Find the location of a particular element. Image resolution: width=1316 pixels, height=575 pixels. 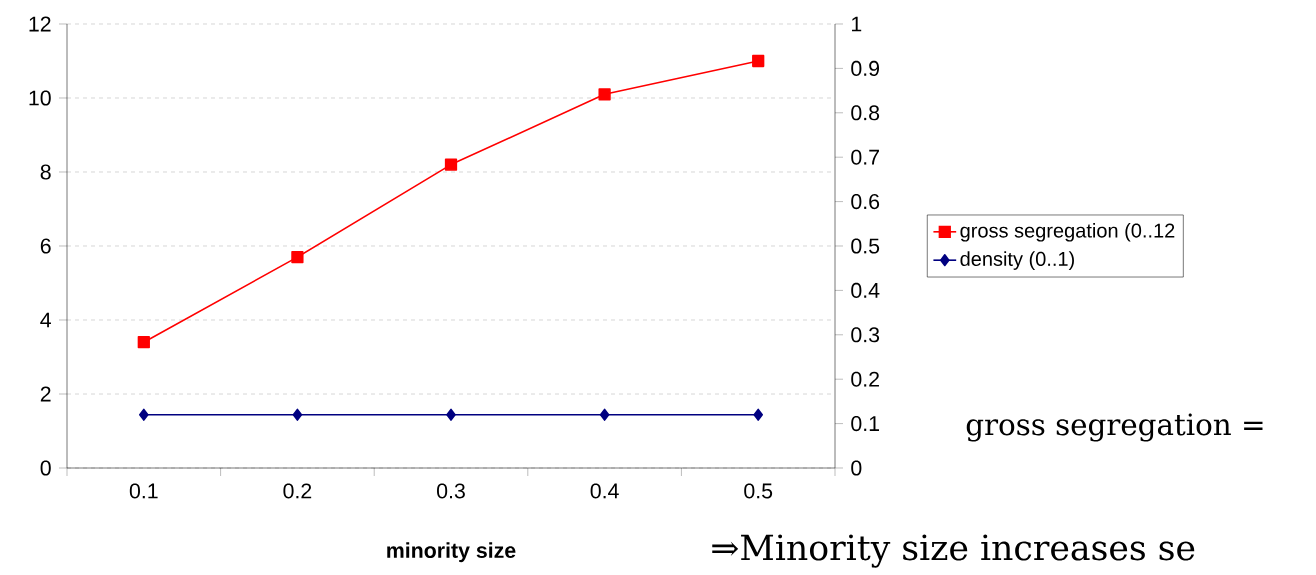

y2-tick-label: 0.1 is located at coordinates (865, 424).